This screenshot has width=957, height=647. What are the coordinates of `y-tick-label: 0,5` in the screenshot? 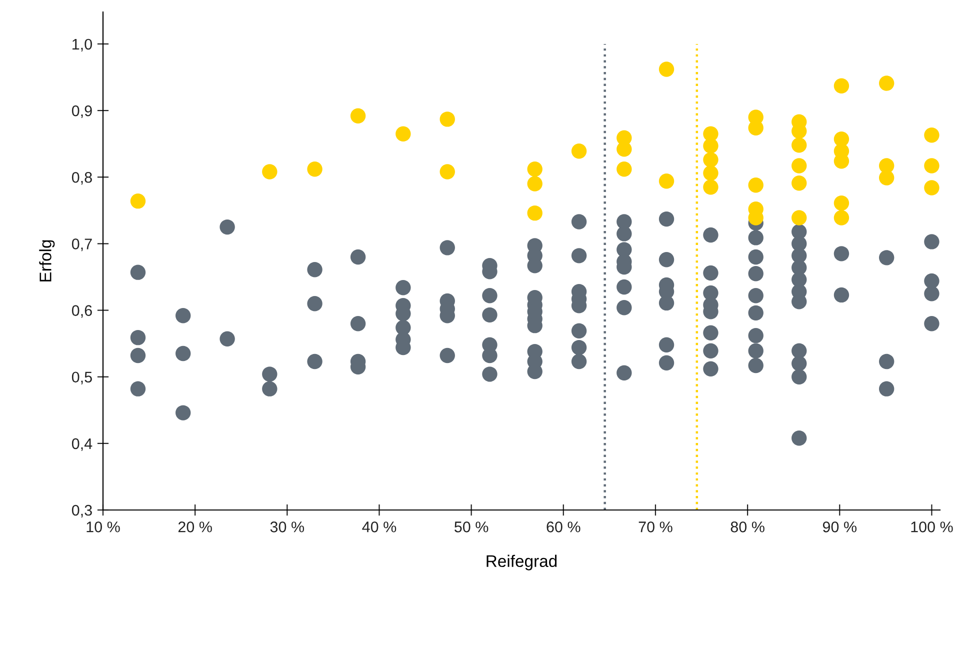 It's located at (82, 378).